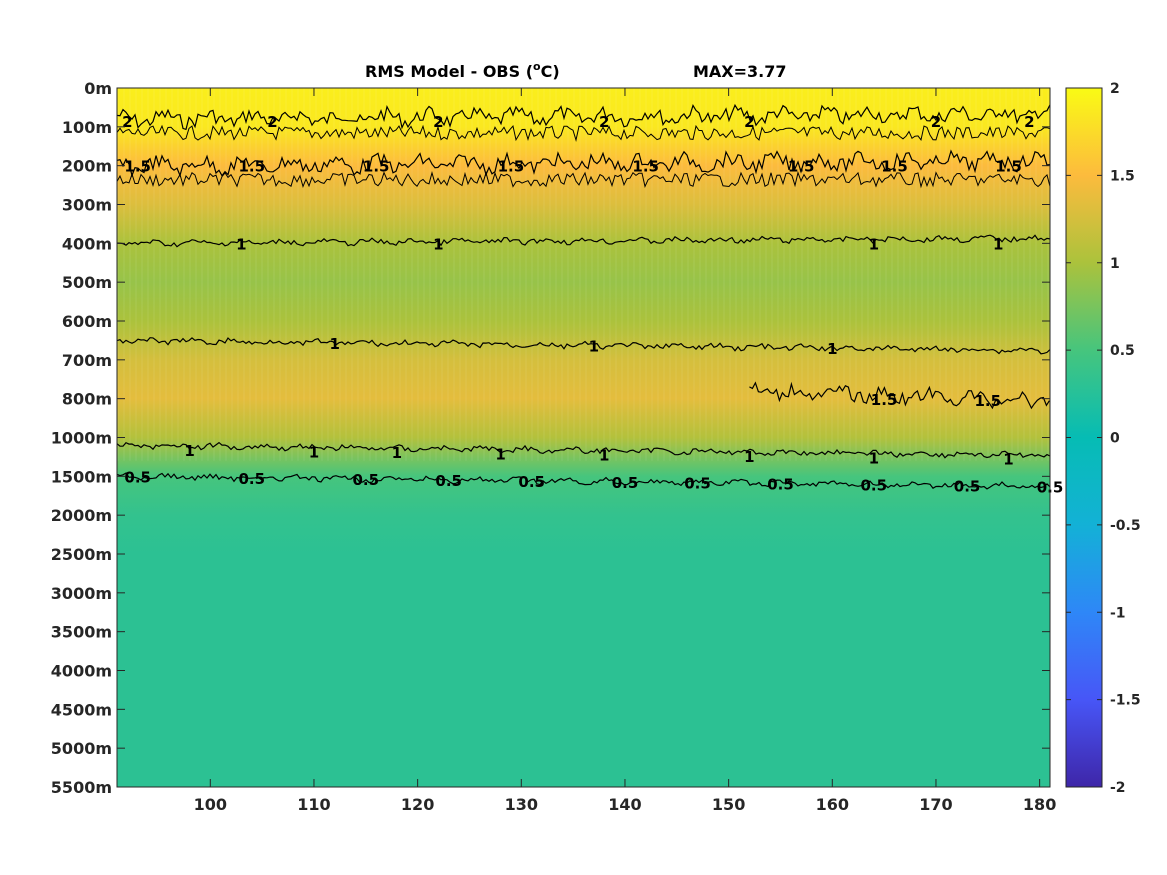 This screenshot has height=875, width=1167. Describe the element at coordinates (576, 70) in the screenshot. I see `chart-title: RMS Model - OBS (oC) MAX=3.77` at that location.